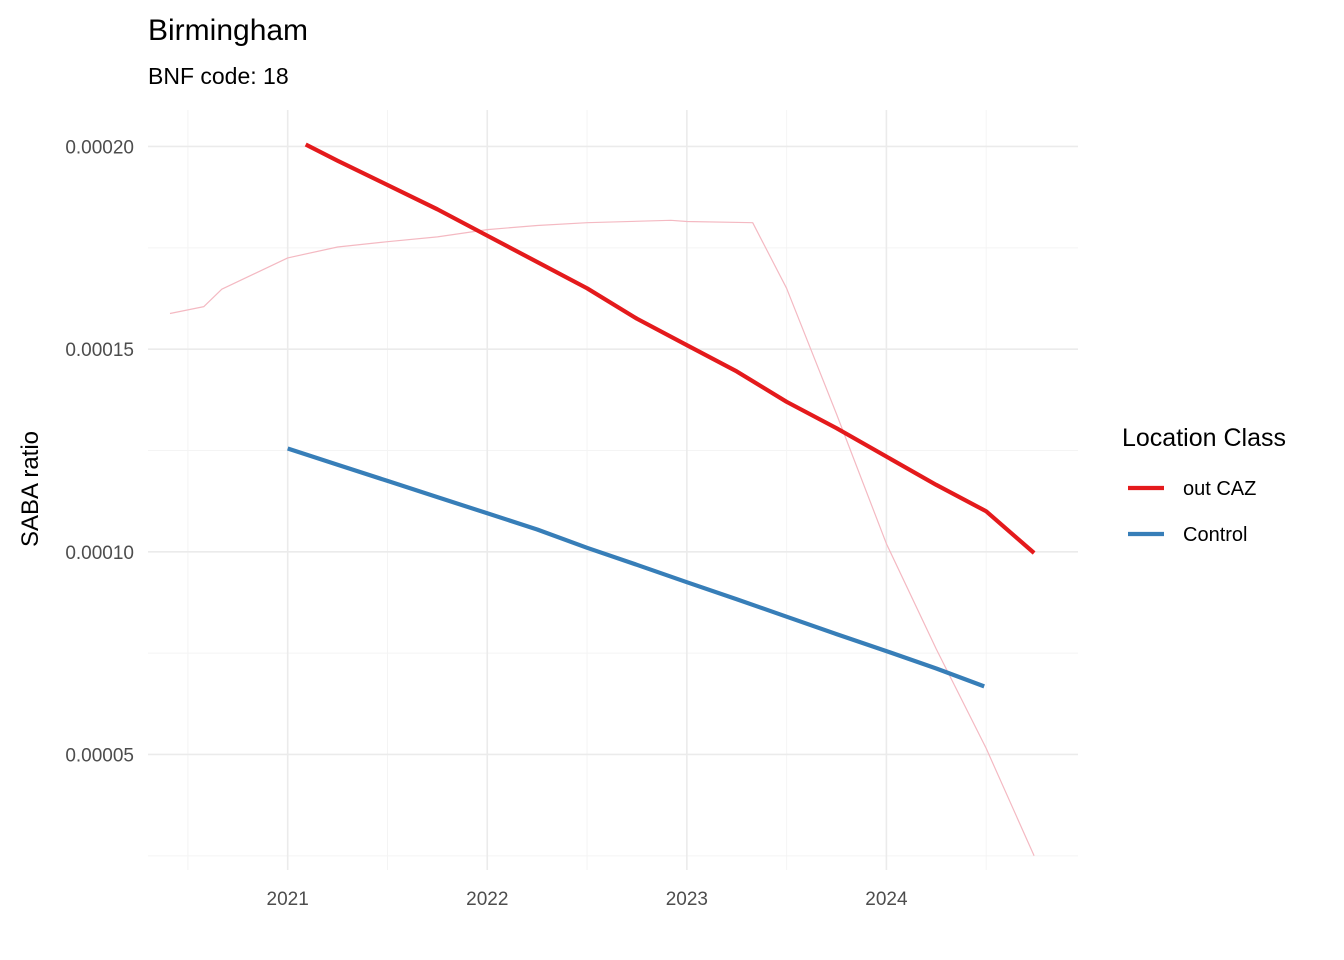 Image resolution: width=1344 pixels, height=960 pixels. Describe the element at coordinates (99, 147) in the screenshot. I see `y-tick-label: 0.00020` at that location.